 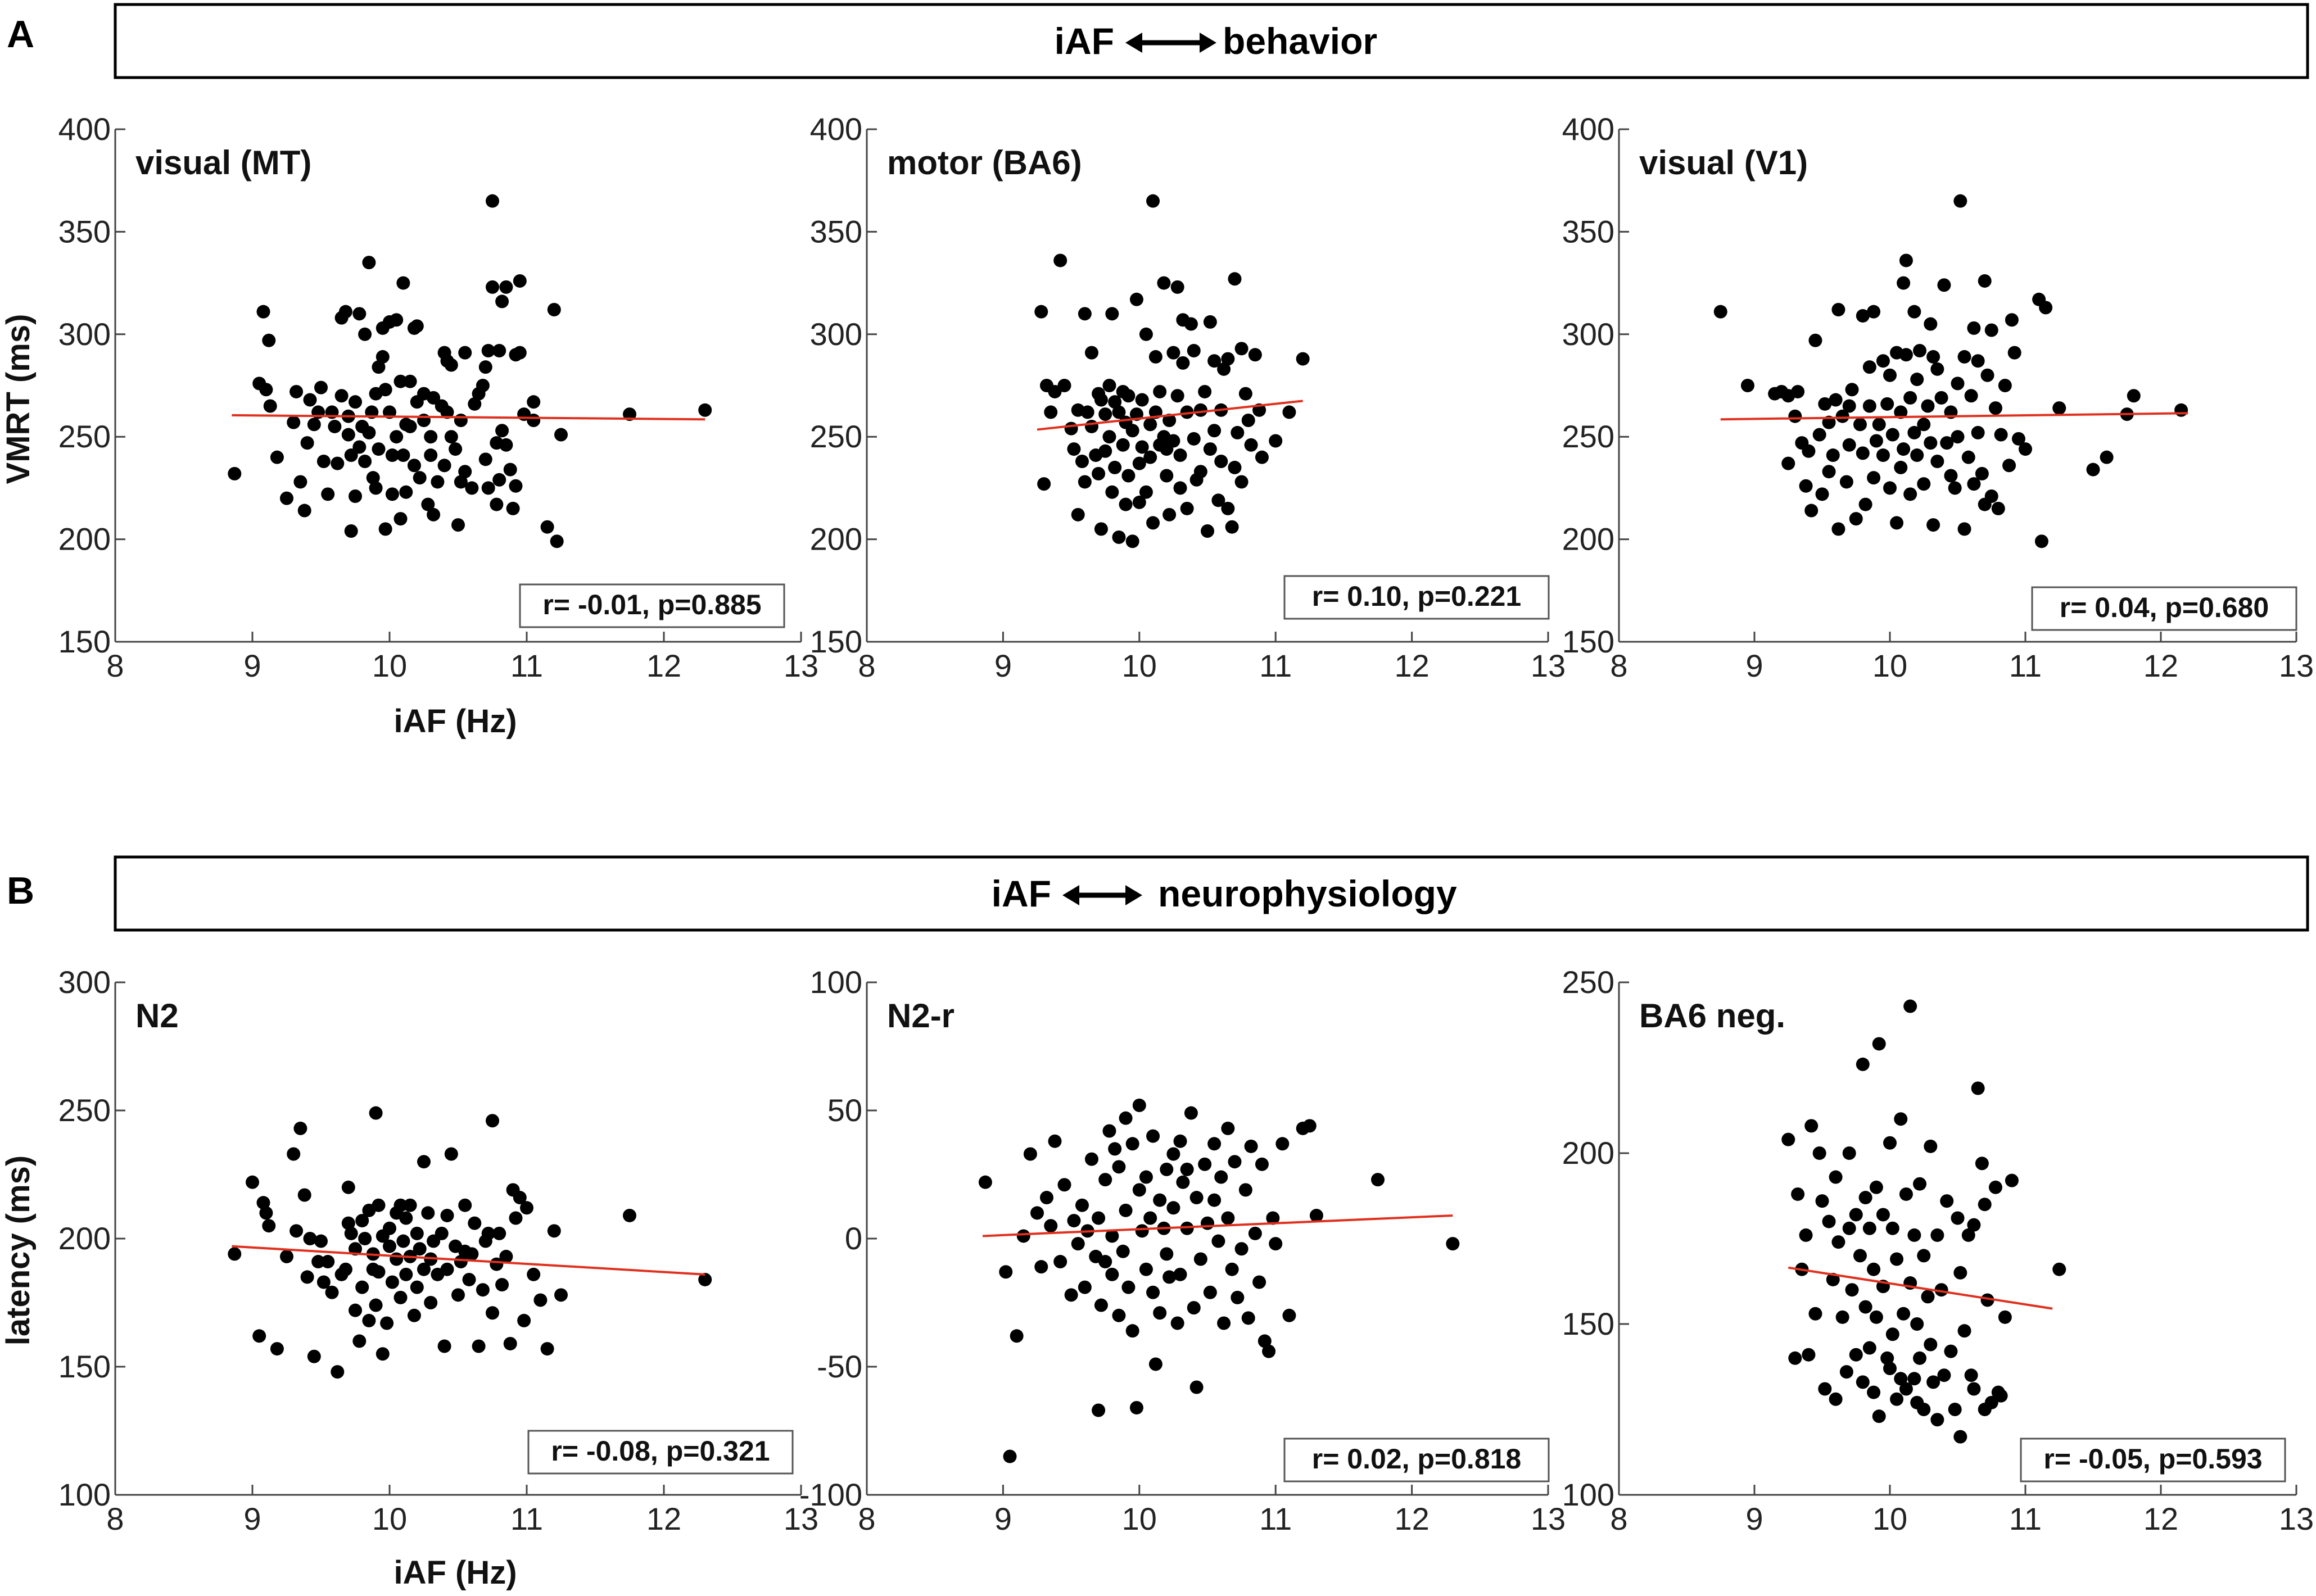 I want to click on x-tick-label: 8, so click(x=1618, y=665).